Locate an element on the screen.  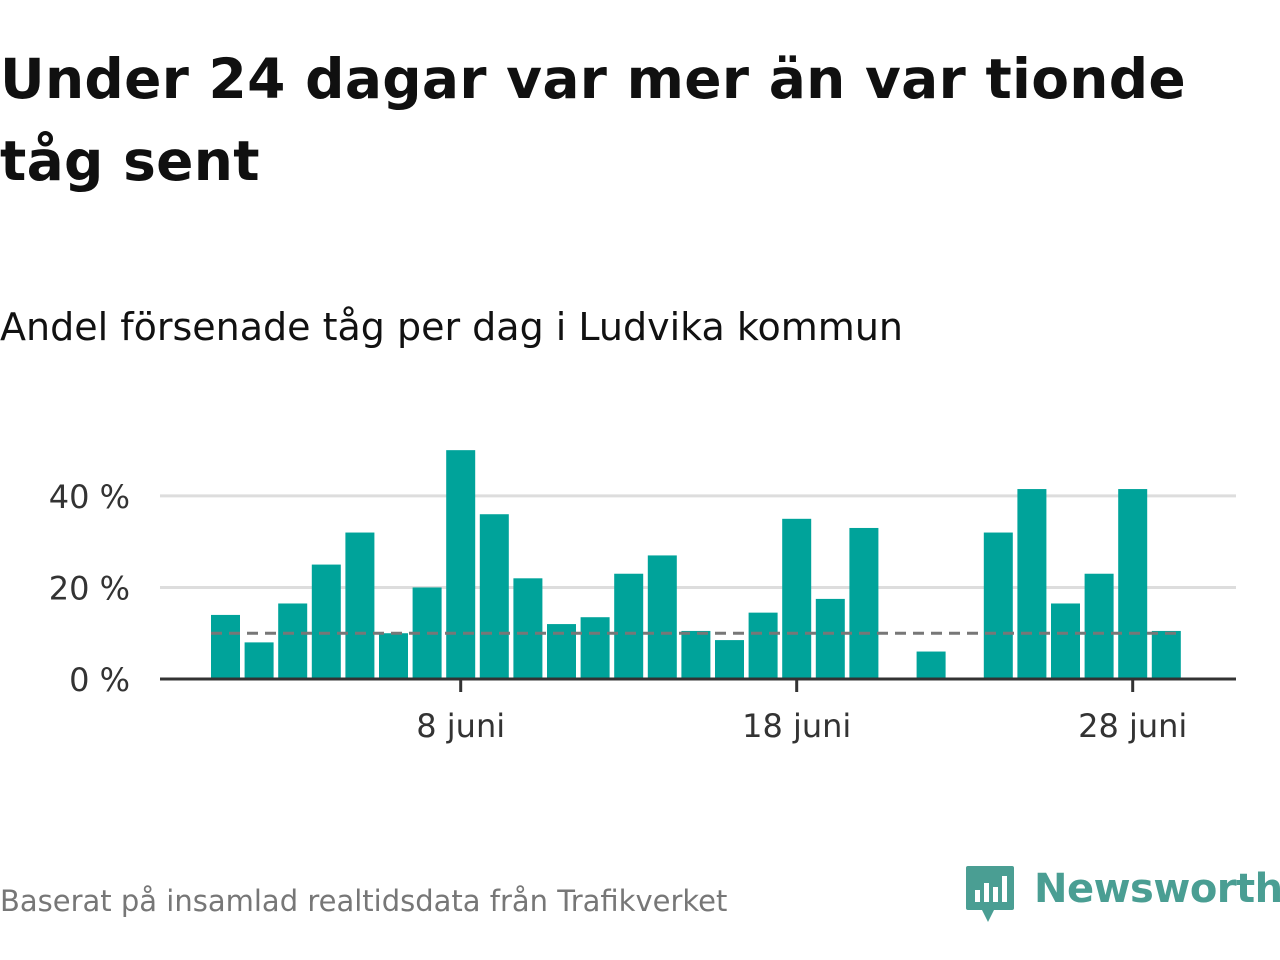
brand-logo: Newsworthy is located at coordinates (1122, 896).